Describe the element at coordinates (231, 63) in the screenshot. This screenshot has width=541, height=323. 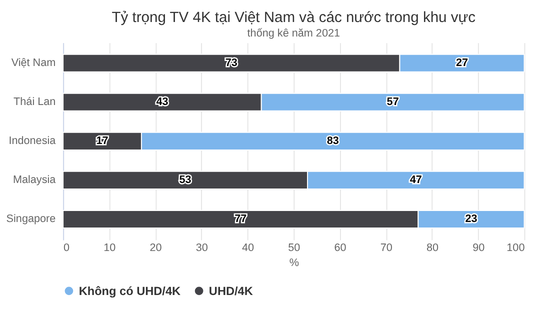
I see `data-label: 73` at that location.